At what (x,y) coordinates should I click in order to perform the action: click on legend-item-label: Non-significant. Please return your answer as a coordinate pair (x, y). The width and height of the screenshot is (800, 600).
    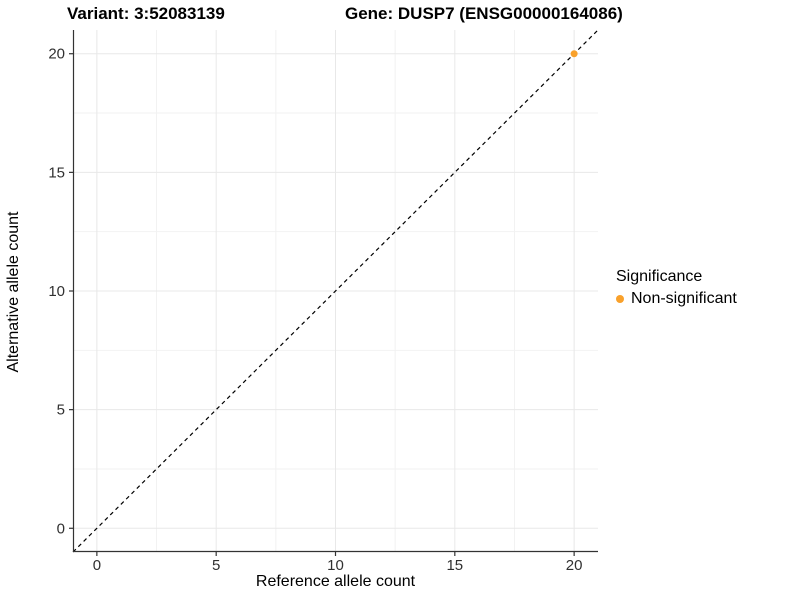
    Looking at the image, I should click on (684, 298).